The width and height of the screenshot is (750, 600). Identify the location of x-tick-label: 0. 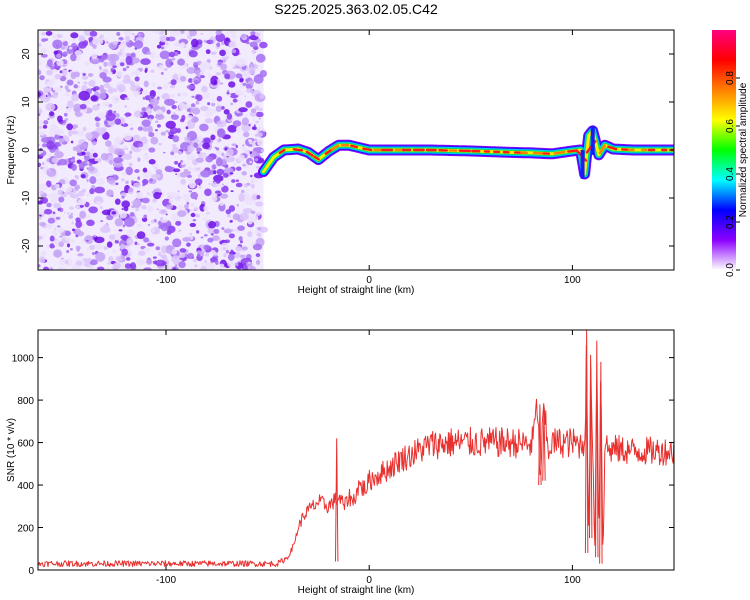
(369, 280).